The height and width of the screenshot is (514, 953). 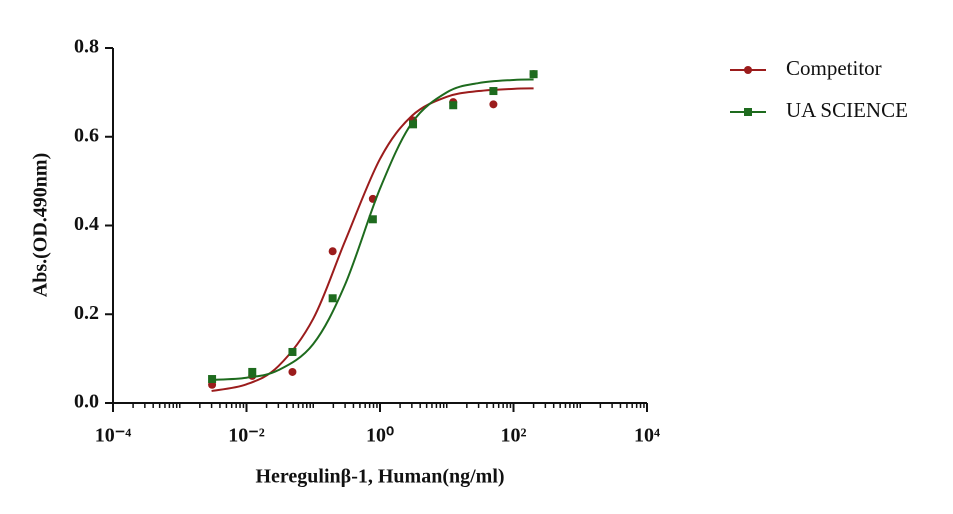 I want to click on x-tick-label: 10⁻⁴, so click(x=113, y=436).